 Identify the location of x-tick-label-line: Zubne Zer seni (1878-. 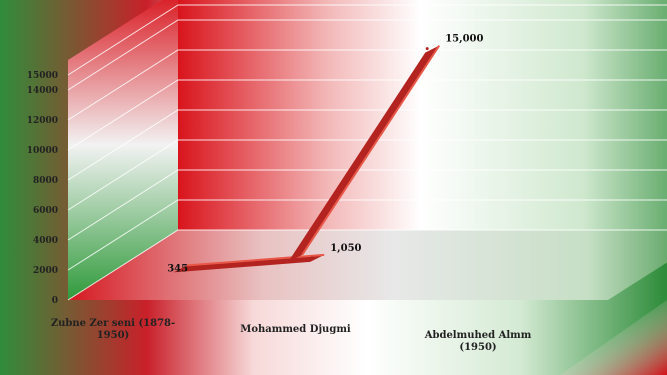
(113, 323).